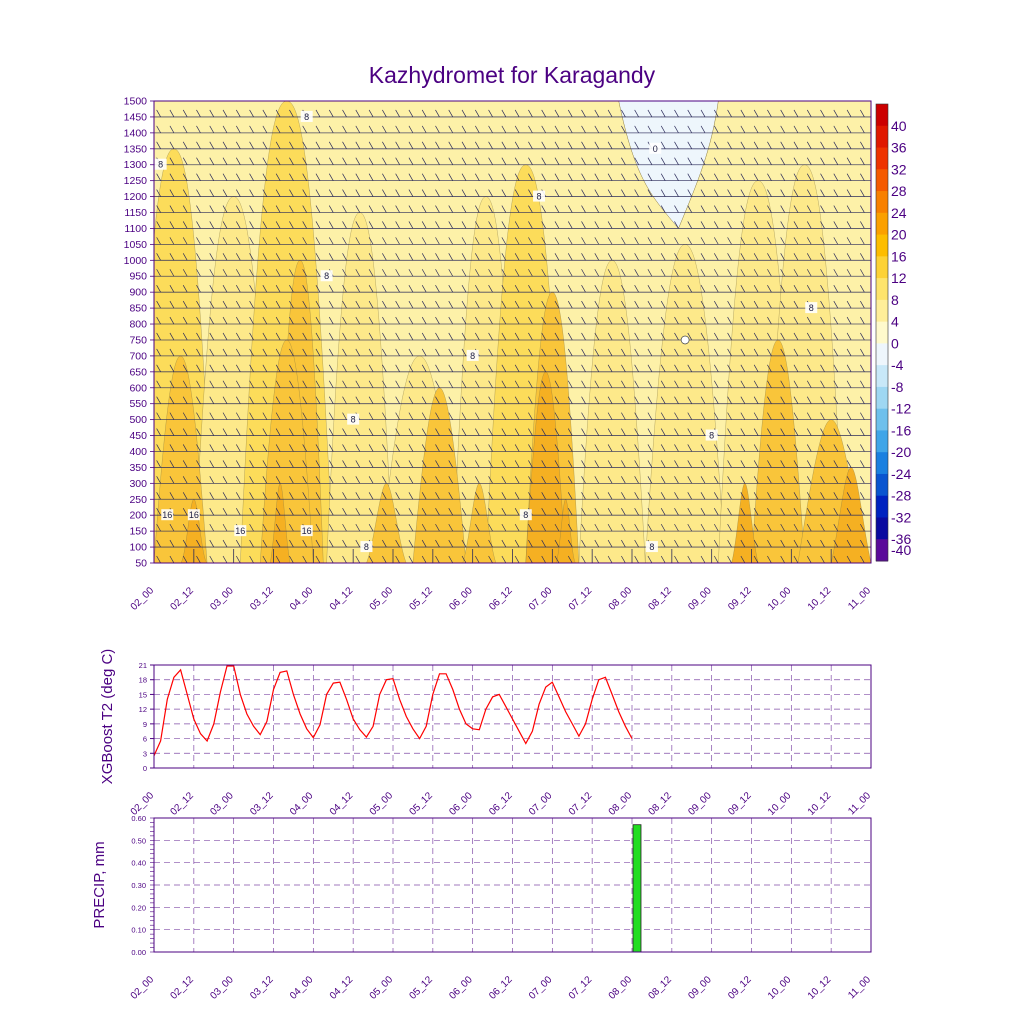  What do you see at coordinates (882, 245) in the screenshot?
I see `colorbar-segment` at bounding box center [882, 245].